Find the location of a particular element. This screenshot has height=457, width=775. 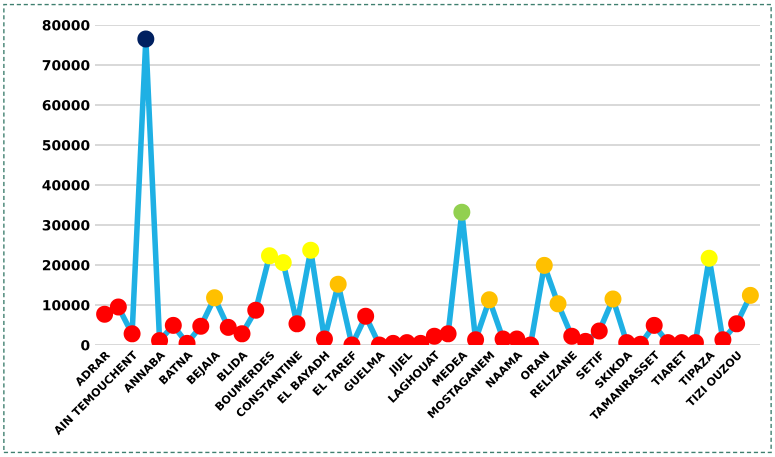

y-tick-label: 80000 is located at coordinates (66, 25).